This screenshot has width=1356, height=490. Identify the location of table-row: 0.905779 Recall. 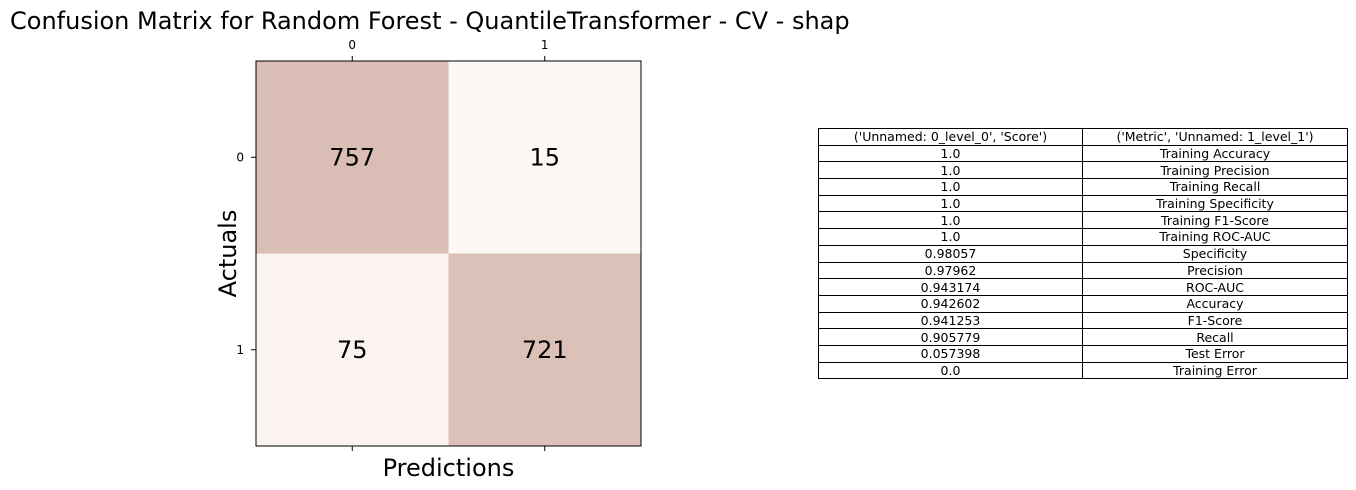
(1083, 337).